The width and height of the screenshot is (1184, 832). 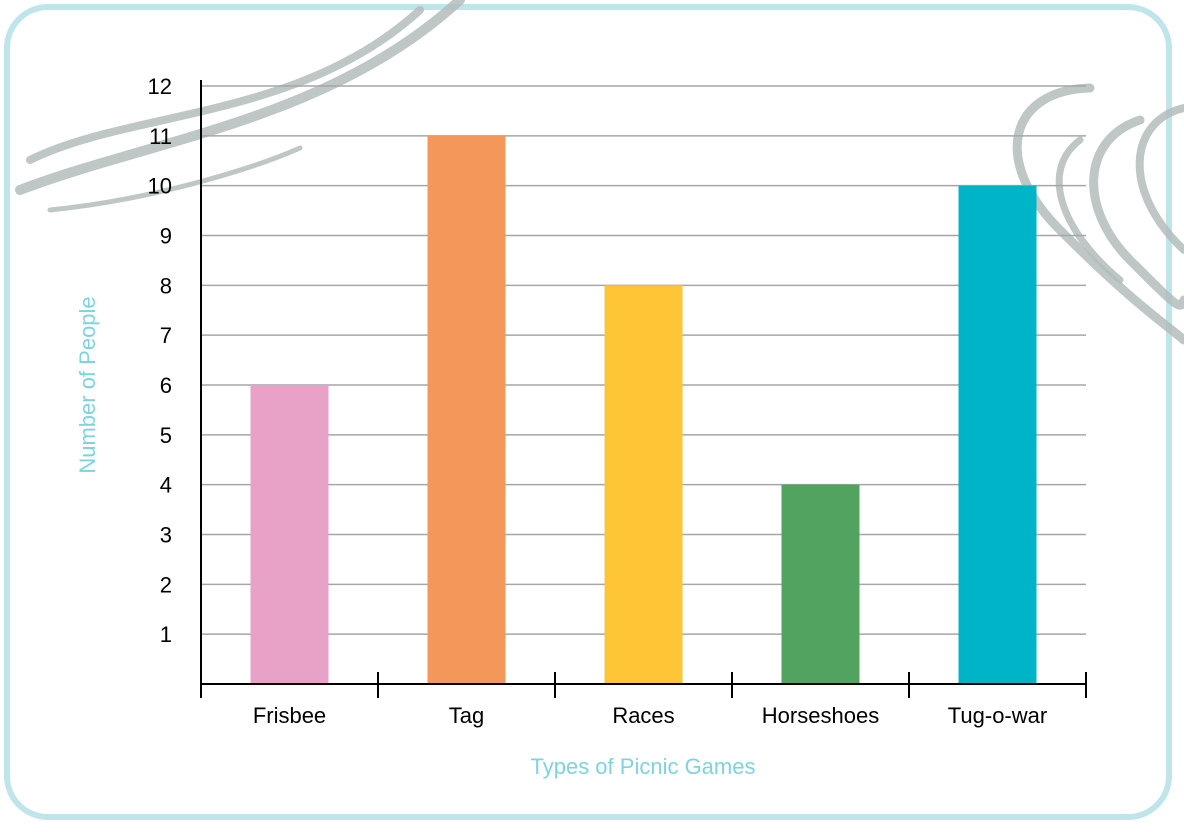 I want to click on bar-tug-o-war, so click(x=997, y=434).